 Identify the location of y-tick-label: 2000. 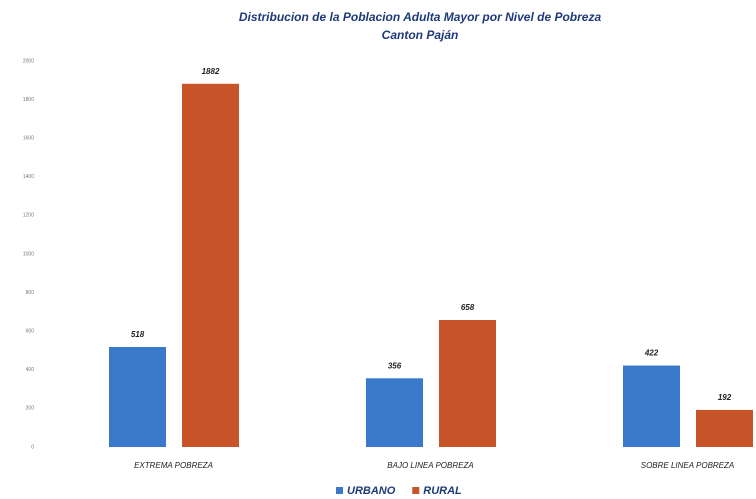
(28, 61).